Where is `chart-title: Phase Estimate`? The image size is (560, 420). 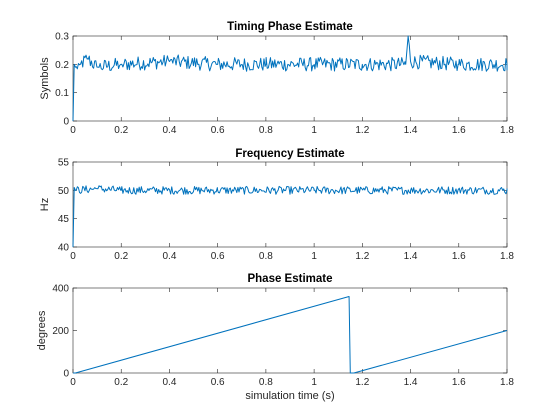
chart-title: Phase Estimate is located at coordinates (289, 279).